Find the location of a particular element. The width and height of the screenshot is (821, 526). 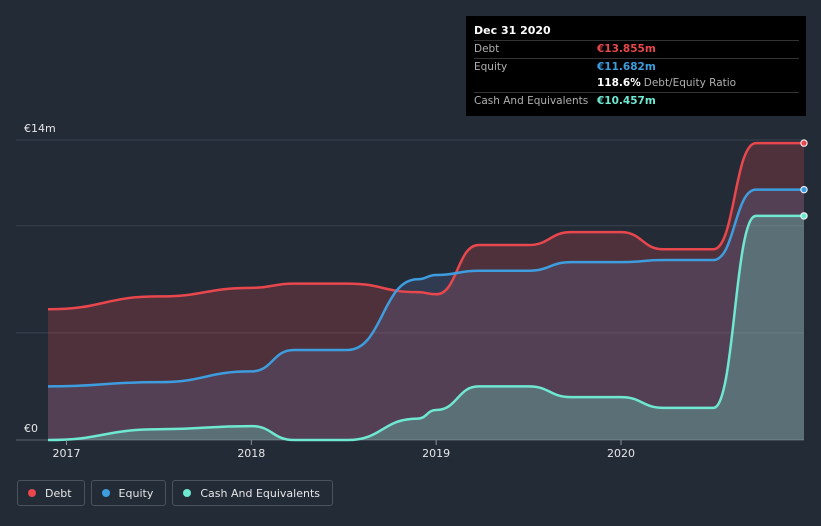

end-point-cash is located at coordinates (804, 216).